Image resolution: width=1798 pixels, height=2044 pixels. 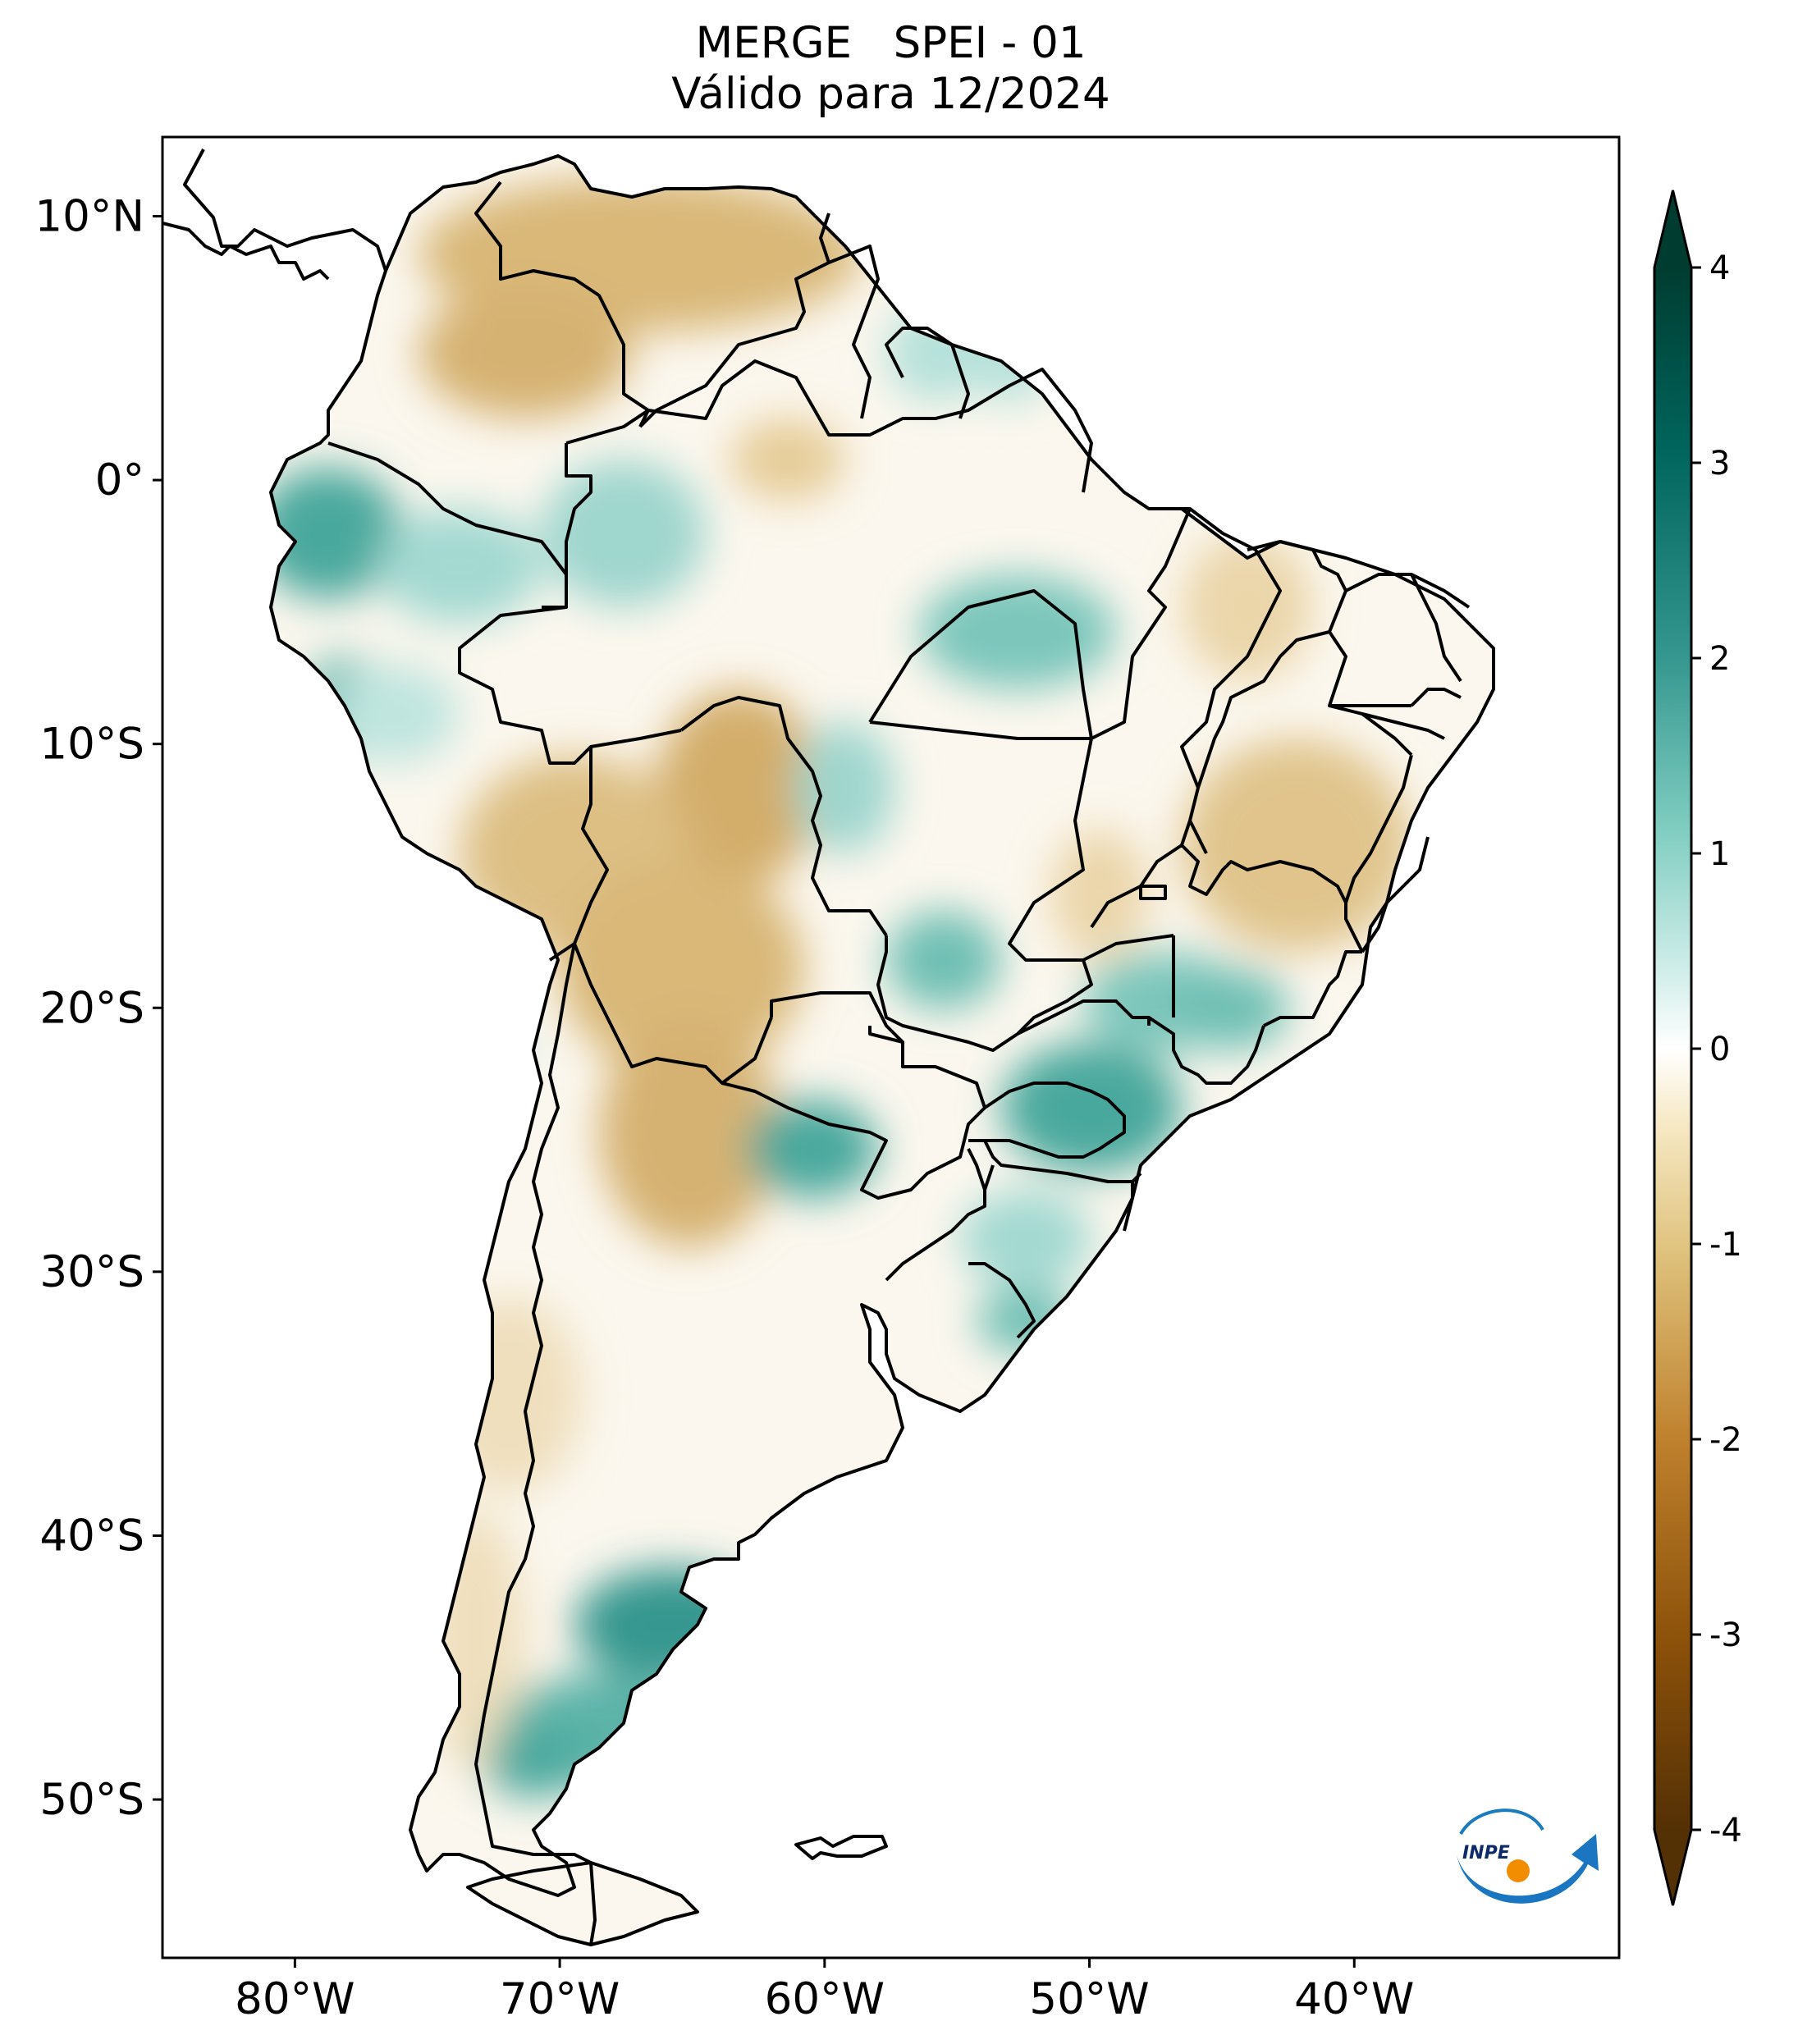 I want to click on x-axis: 80°W 70°W 60°W 50°W 40°W, so click(x=824, y=1991).